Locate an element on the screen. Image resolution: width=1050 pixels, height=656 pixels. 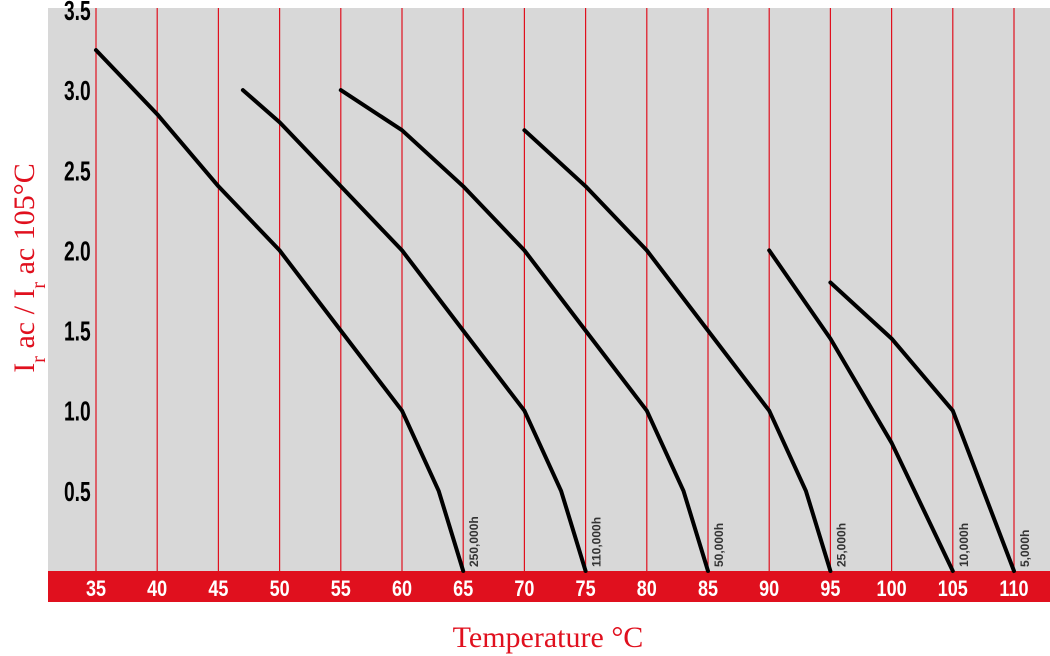
x-tick-label: 80 is located at coordinates (647, 589).